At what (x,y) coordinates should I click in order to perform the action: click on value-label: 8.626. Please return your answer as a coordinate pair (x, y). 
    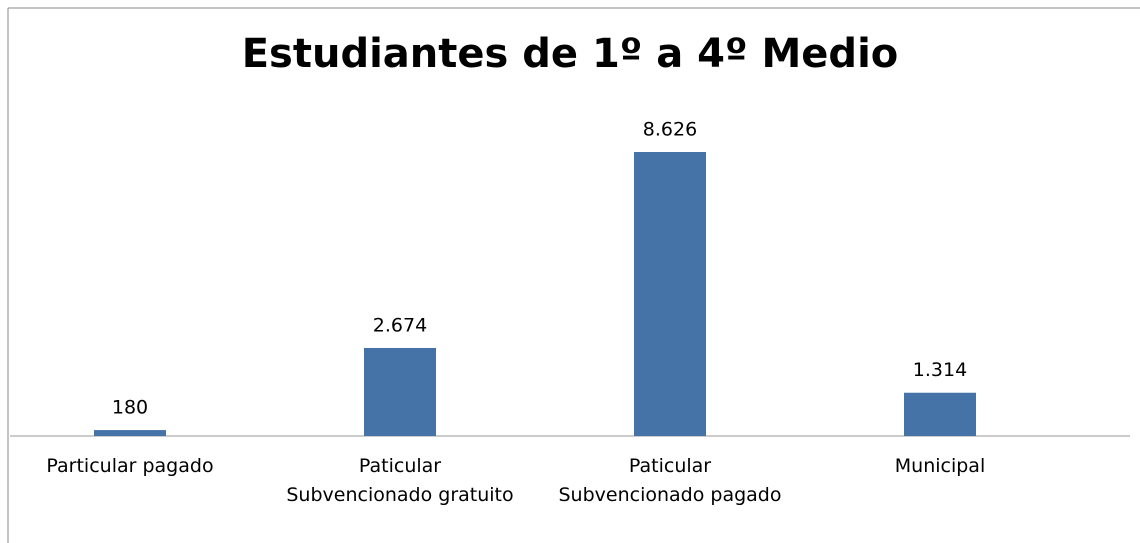
    Looking at the image, I should click on (670, 130).